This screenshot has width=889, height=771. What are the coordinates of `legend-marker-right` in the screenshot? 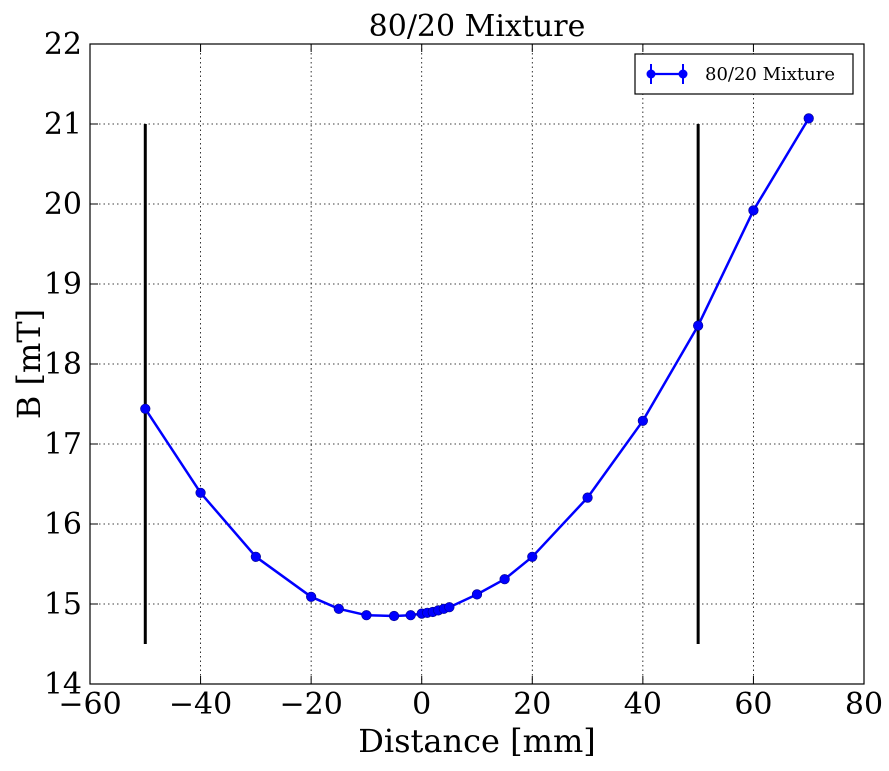 It's located at (683, 74).